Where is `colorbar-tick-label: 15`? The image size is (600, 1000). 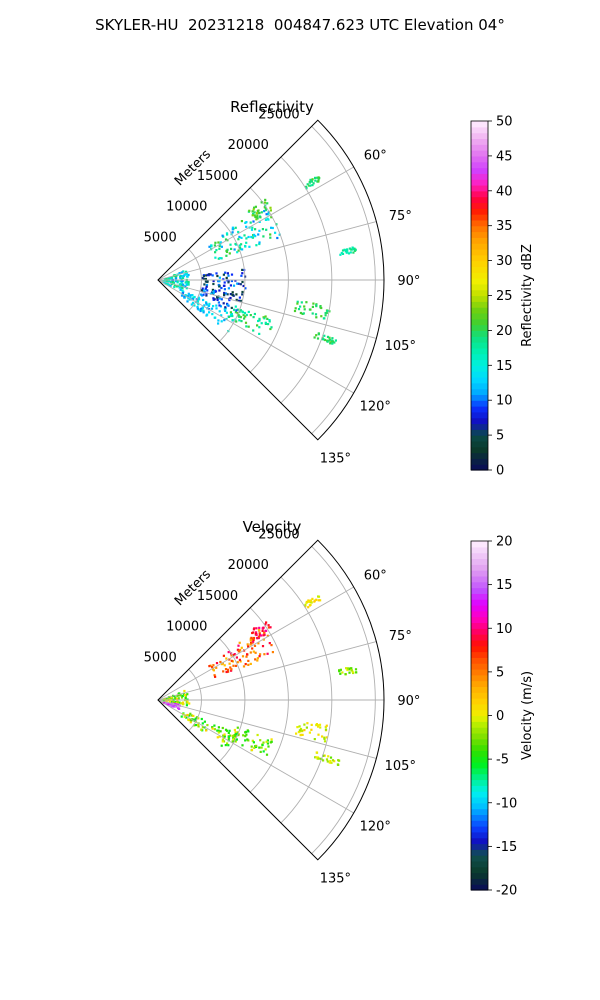
colorbar-tick-label: 15 is located at coordinates (504, 366).